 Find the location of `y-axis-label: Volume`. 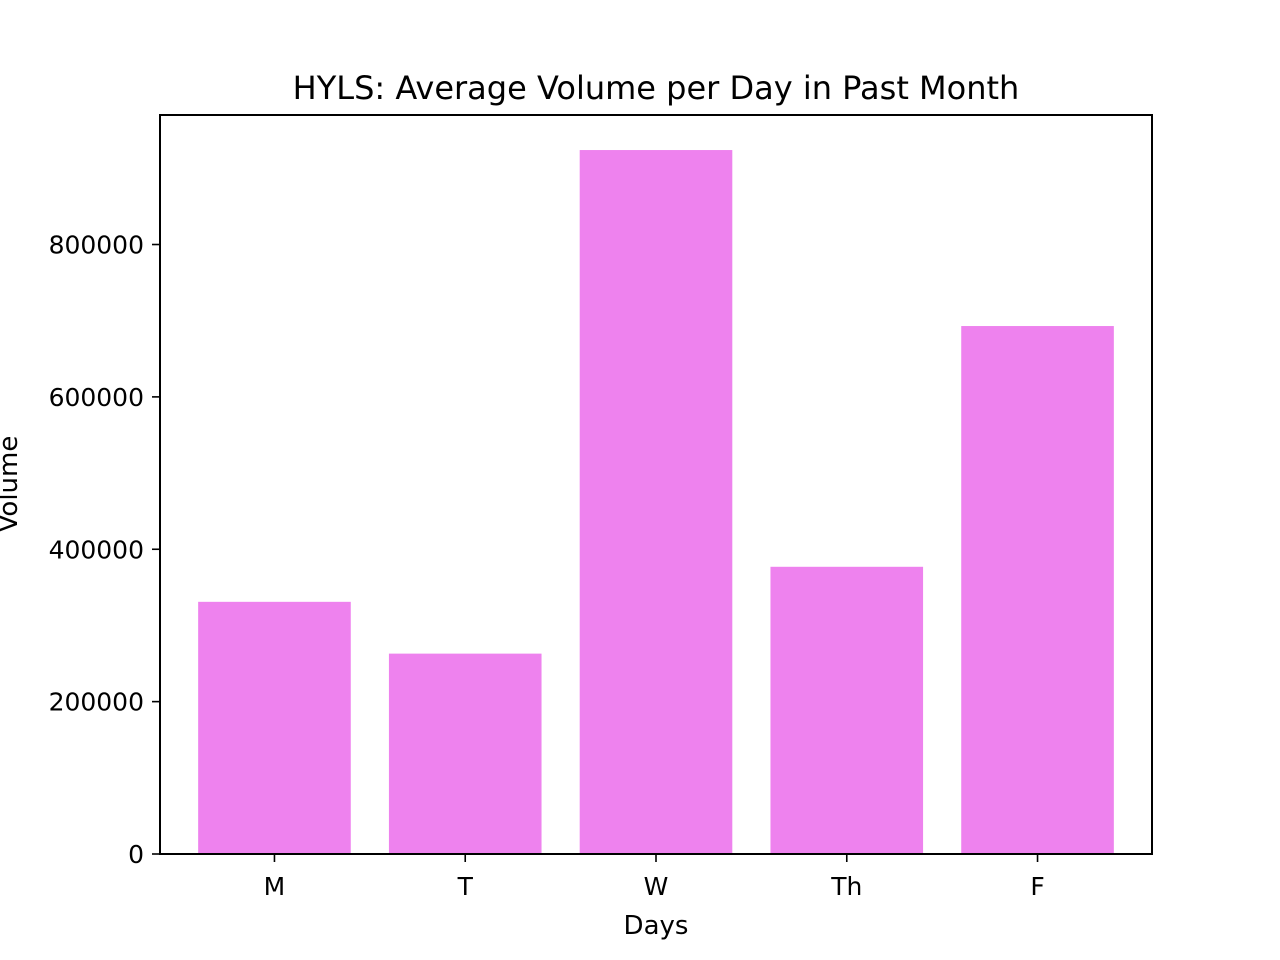

y-axis-label: Volume is located at coordinates (12, 484).